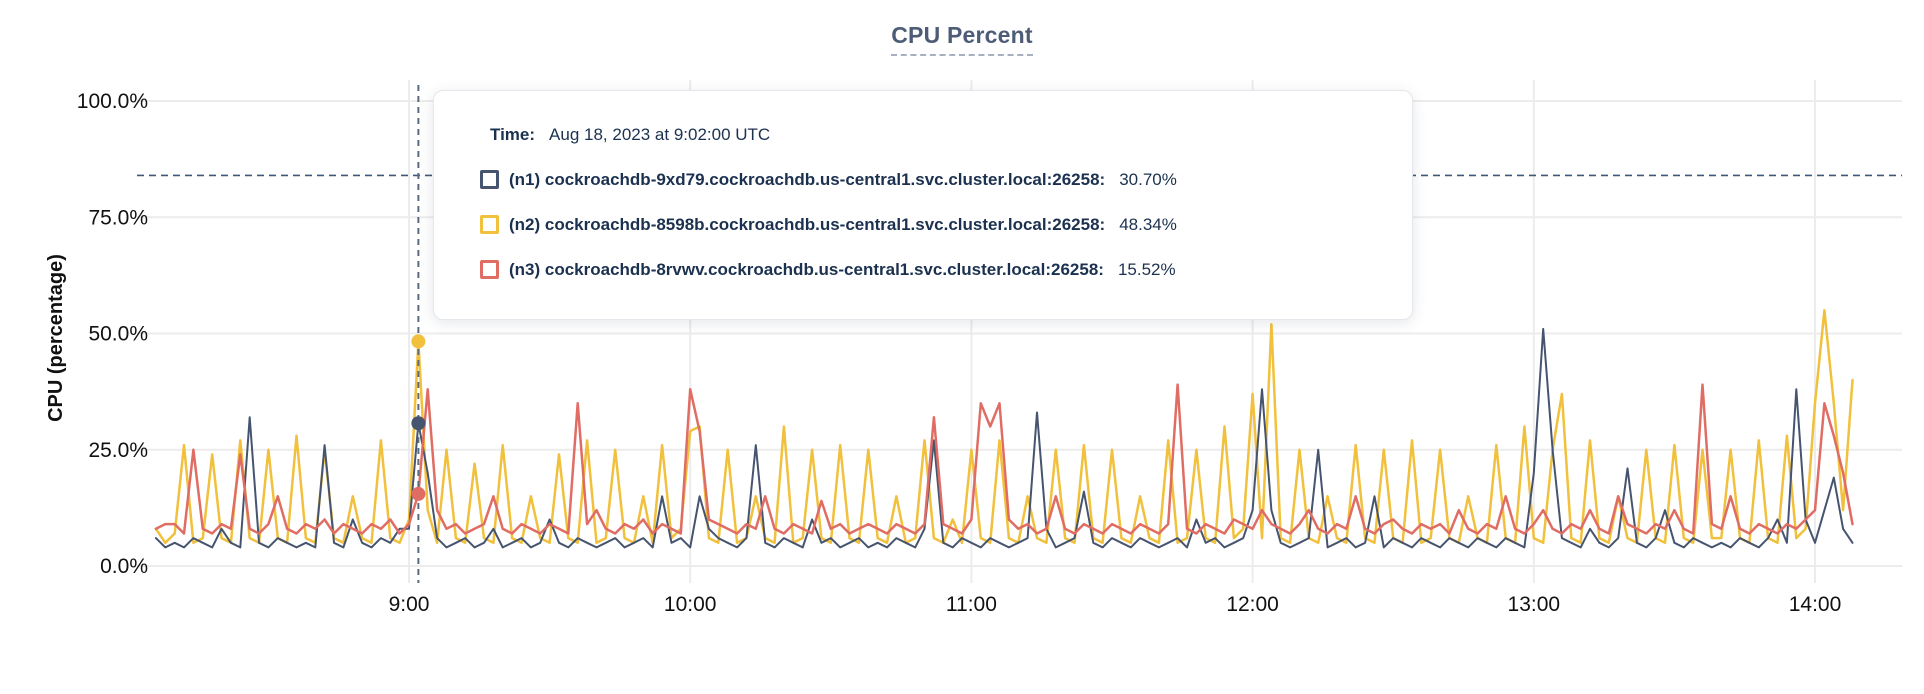 The image size is (1924, 694). I want to click on series-swatch-icon-n3, so click(489, 269).